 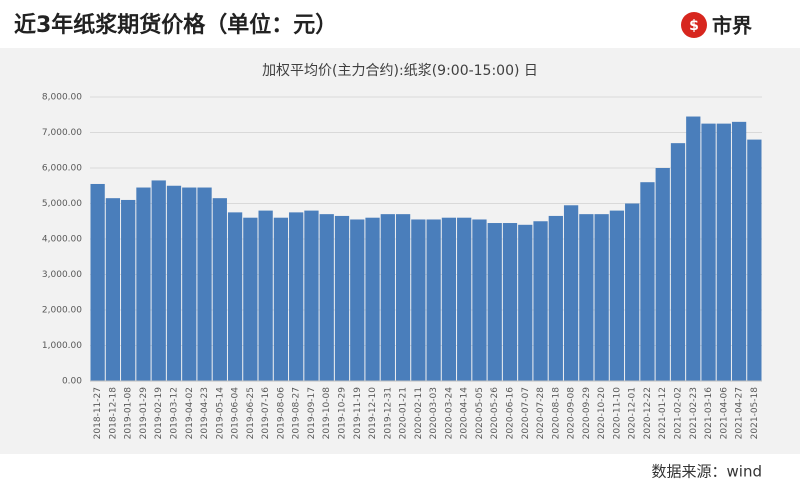 I want to click on x-tick-label: 2019-08-06, so click(x=281, y=413).